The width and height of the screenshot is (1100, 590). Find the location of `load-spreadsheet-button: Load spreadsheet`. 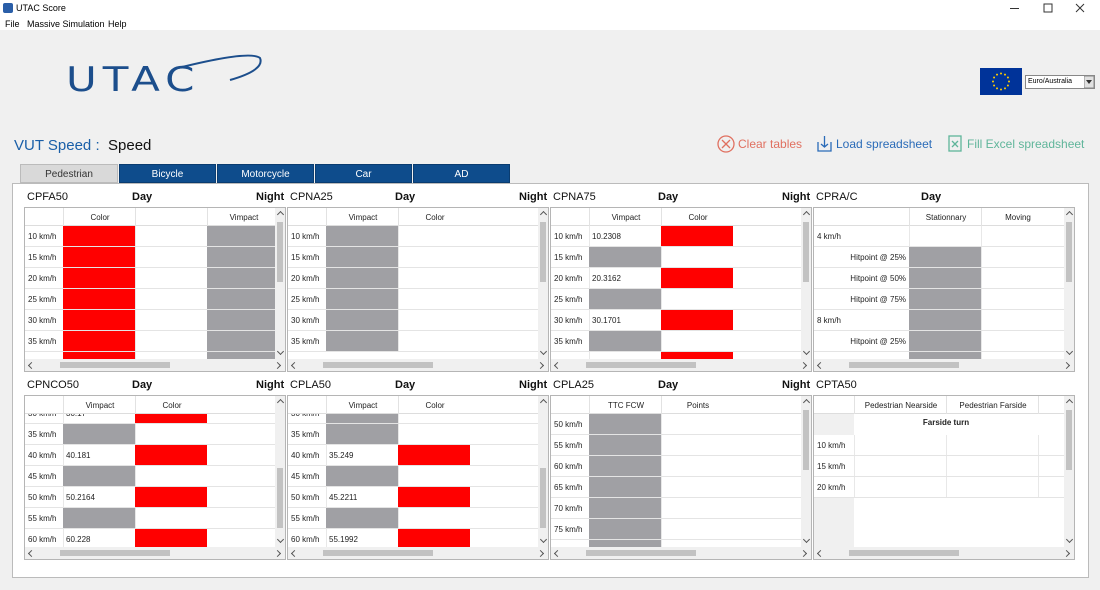

load-spreadsheet-button: Load spreadsheet is located at coordinates (884, 144).